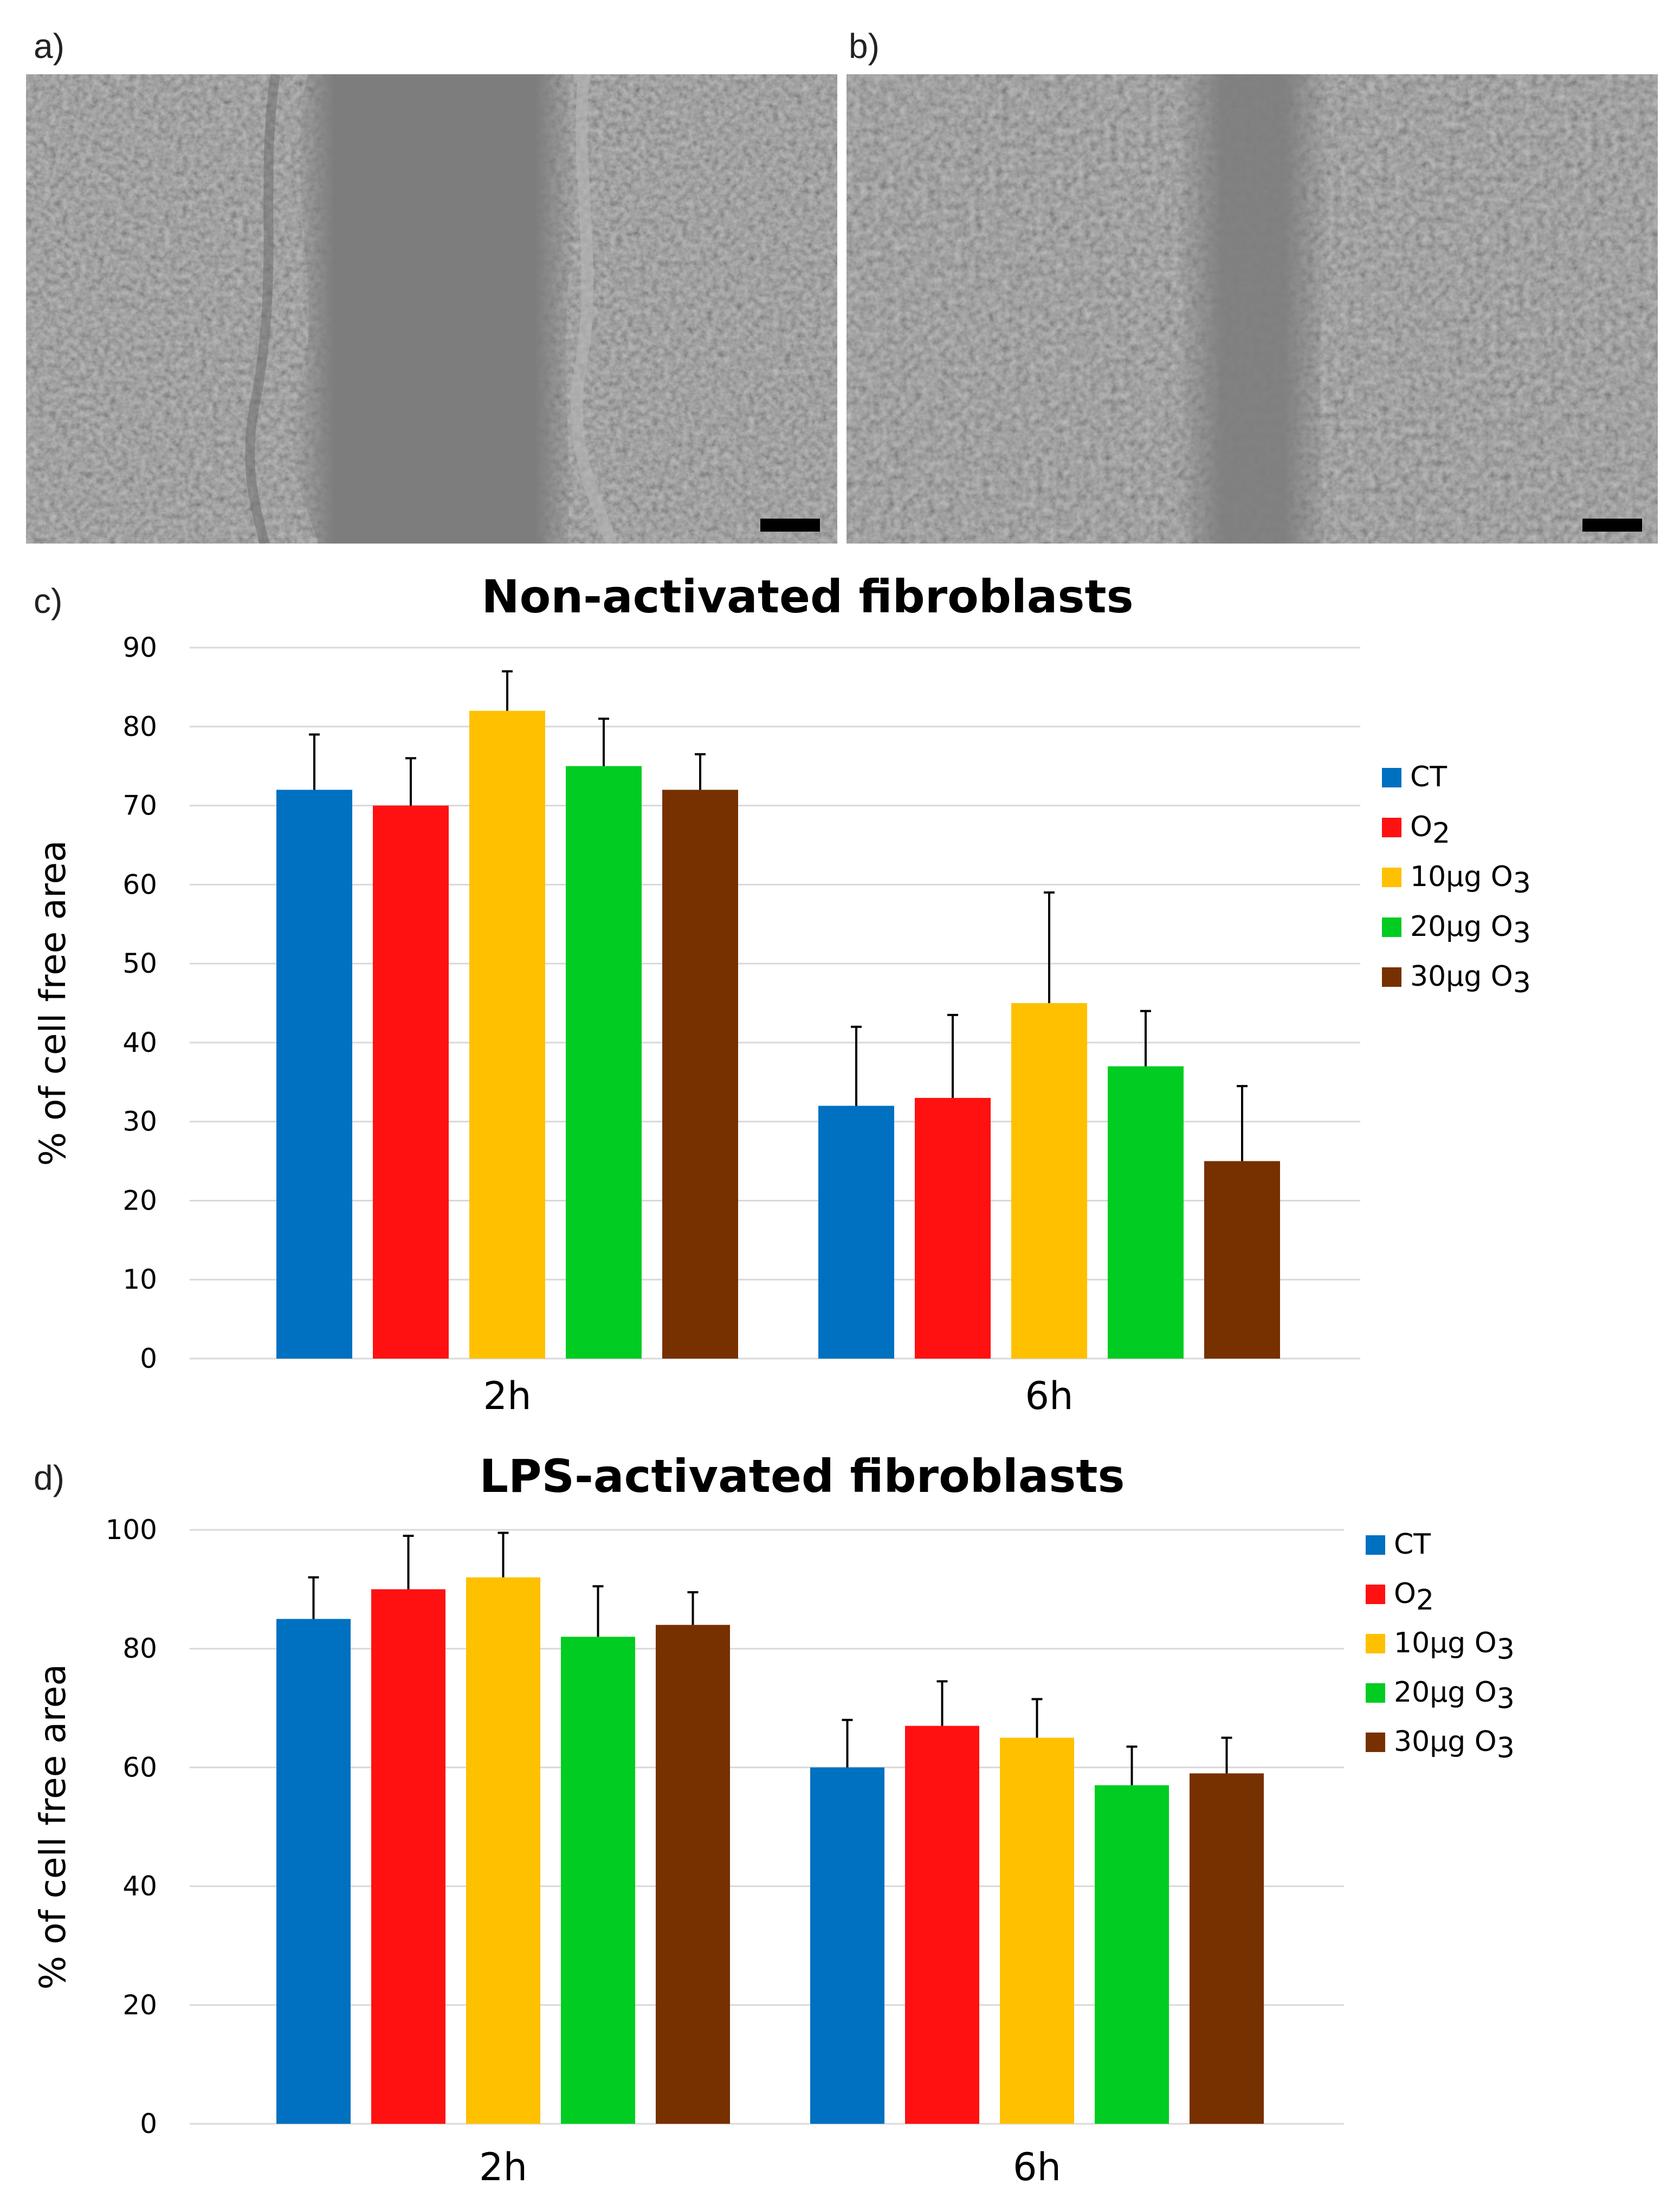  Describe the element at coordinates (807, 596) in the screenshot. I see `chart-title: Non-activated fibroblasts` at that location.